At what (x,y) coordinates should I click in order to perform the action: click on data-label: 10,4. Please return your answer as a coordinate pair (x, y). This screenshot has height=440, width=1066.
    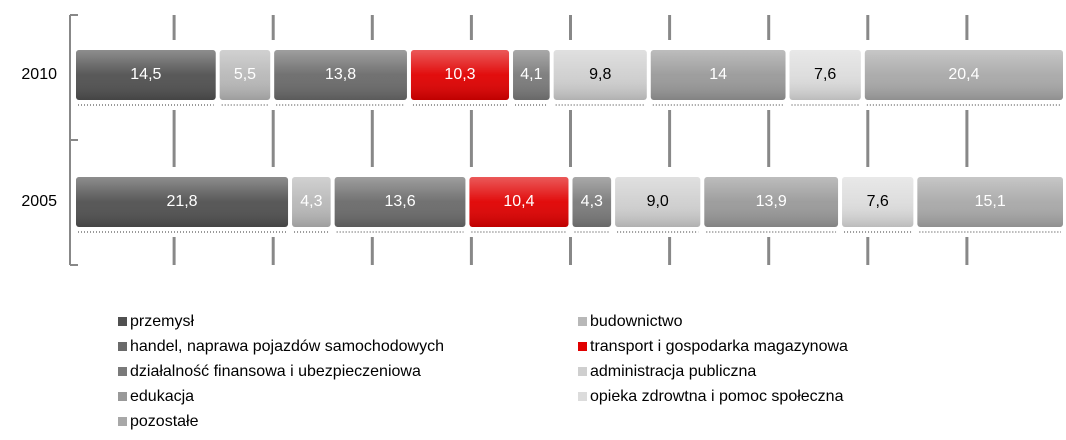
    Looking at the image, I should click on (518, 201).